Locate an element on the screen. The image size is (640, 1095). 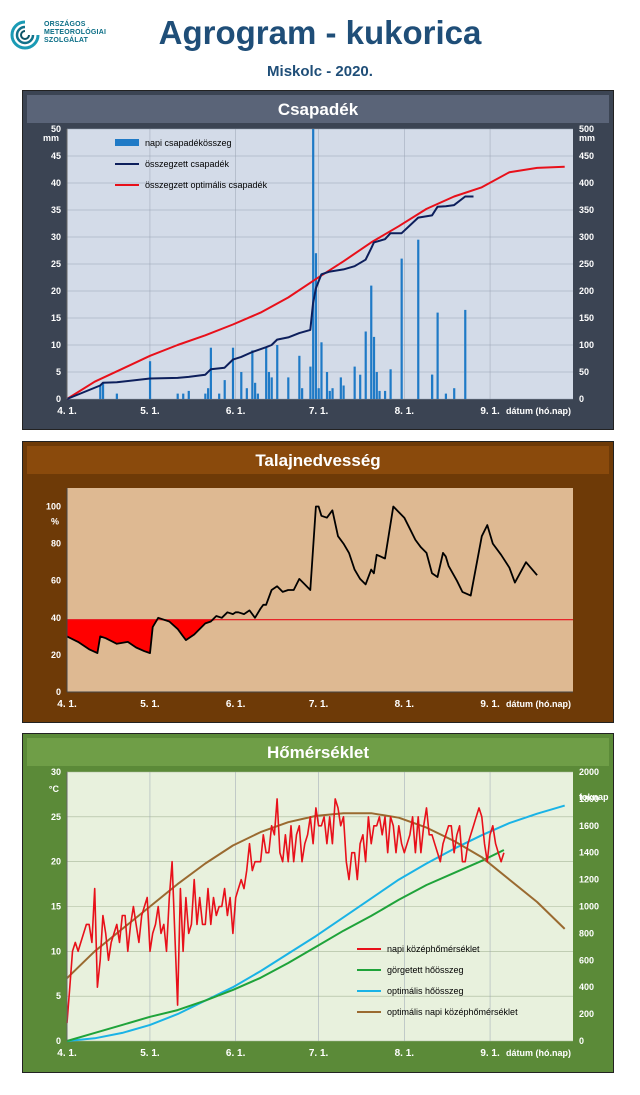
y-tick-label: 60 is located at coordinates (56, 581).